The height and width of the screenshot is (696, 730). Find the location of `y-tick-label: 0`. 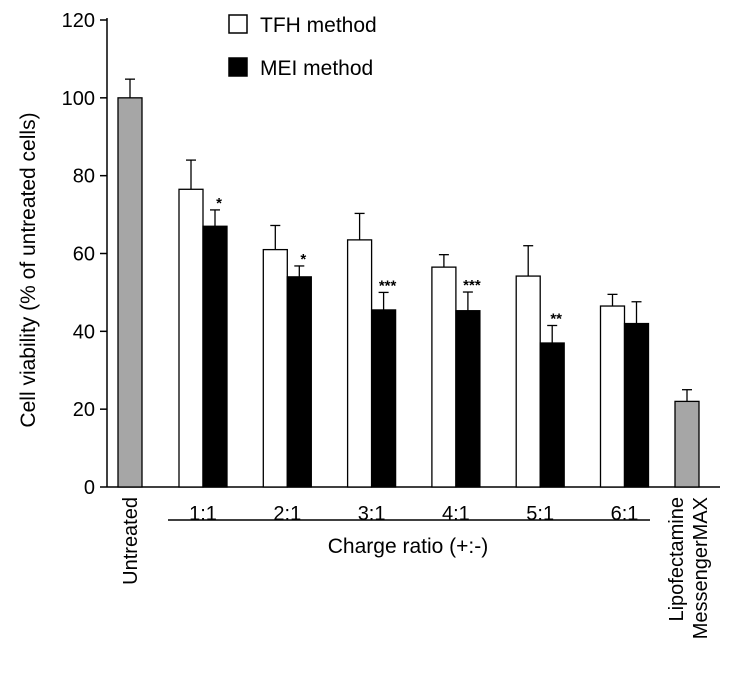

y-tick-label: 0 is located at coordinates (89, 488).